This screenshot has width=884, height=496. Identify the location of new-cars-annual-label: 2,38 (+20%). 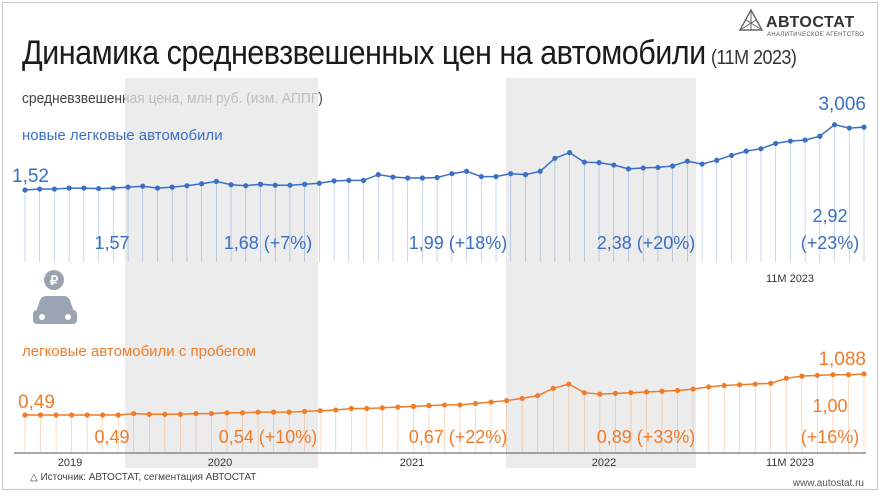
(646, 243).